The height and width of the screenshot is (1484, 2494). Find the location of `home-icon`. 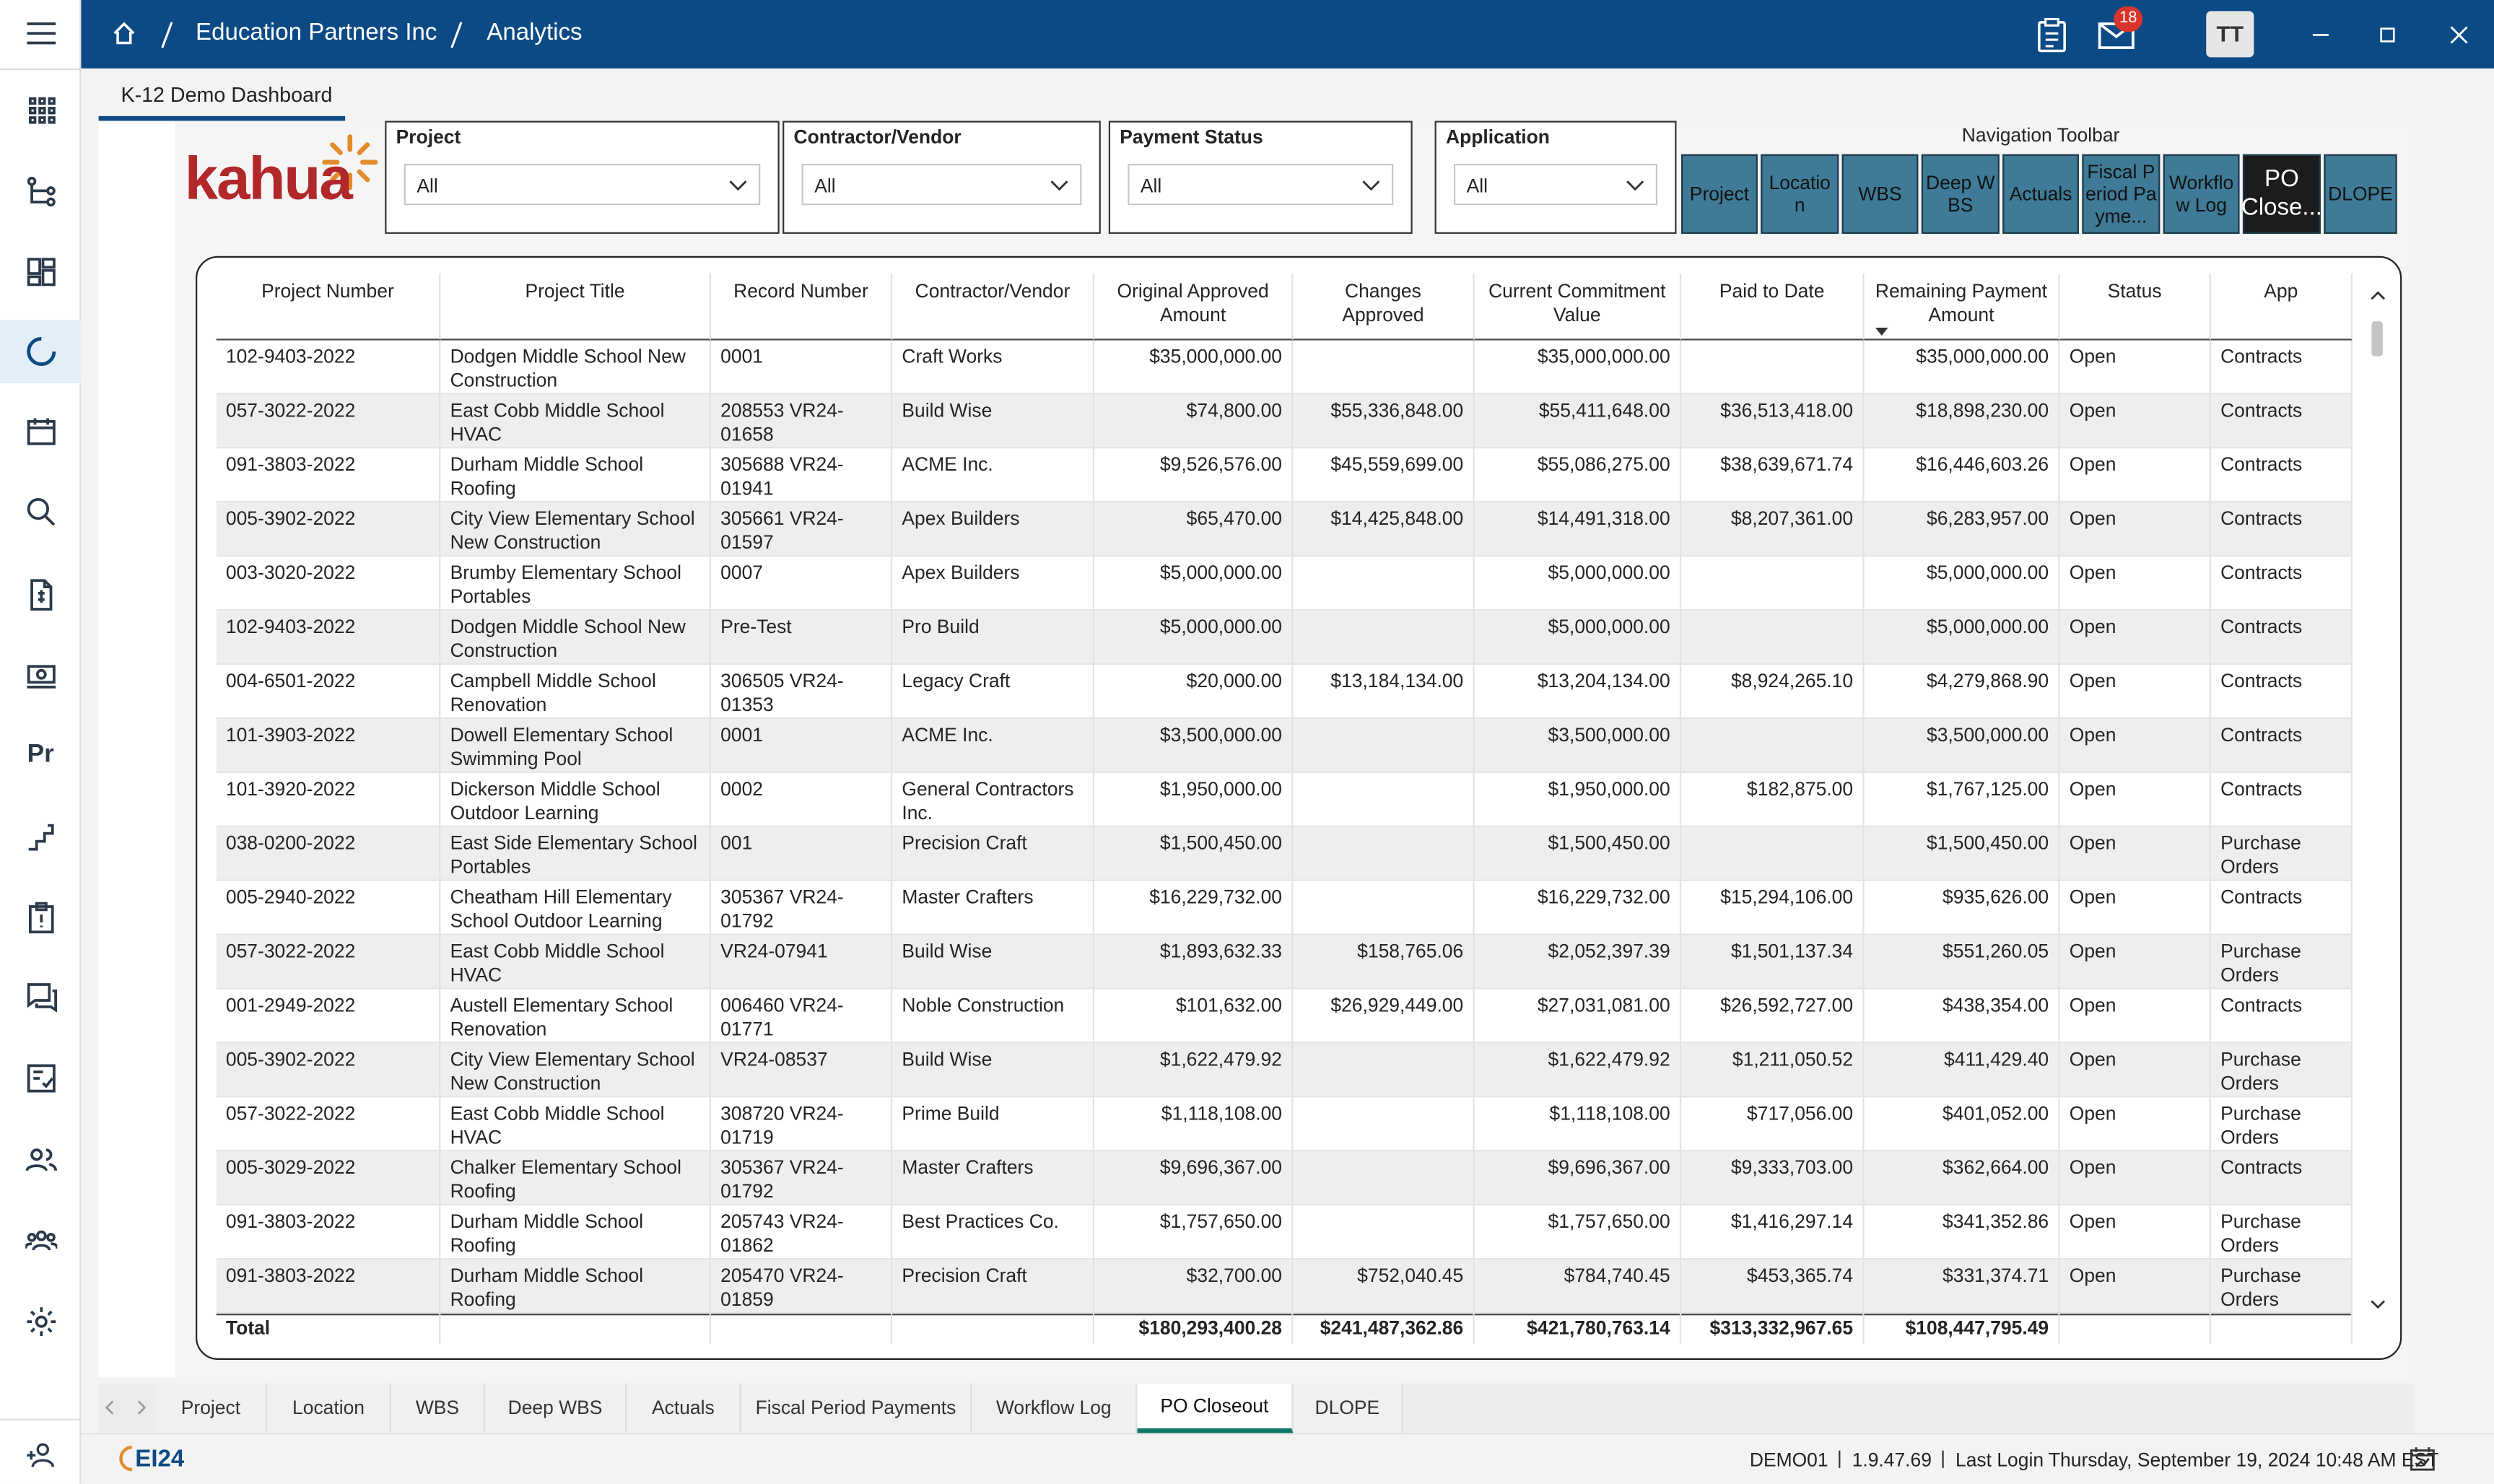

home-icon is located at coordinates (123, 33).